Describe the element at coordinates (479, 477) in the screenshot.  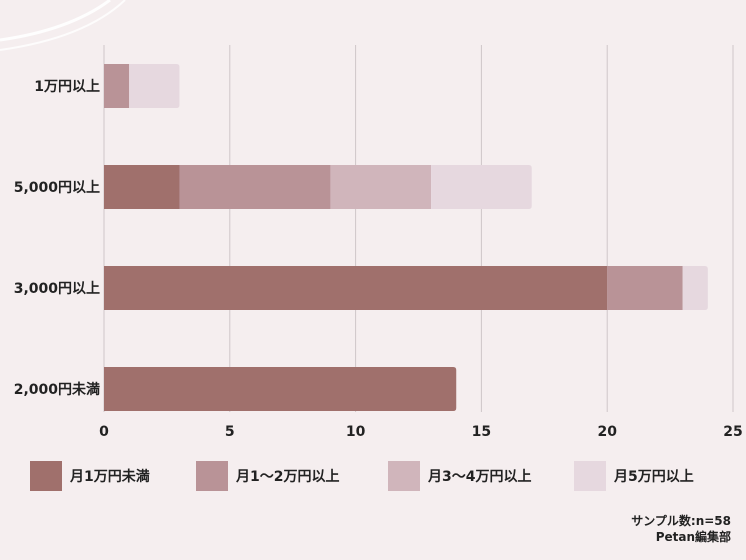
I see `legend-label: 月3〜4万円以上` at that location.